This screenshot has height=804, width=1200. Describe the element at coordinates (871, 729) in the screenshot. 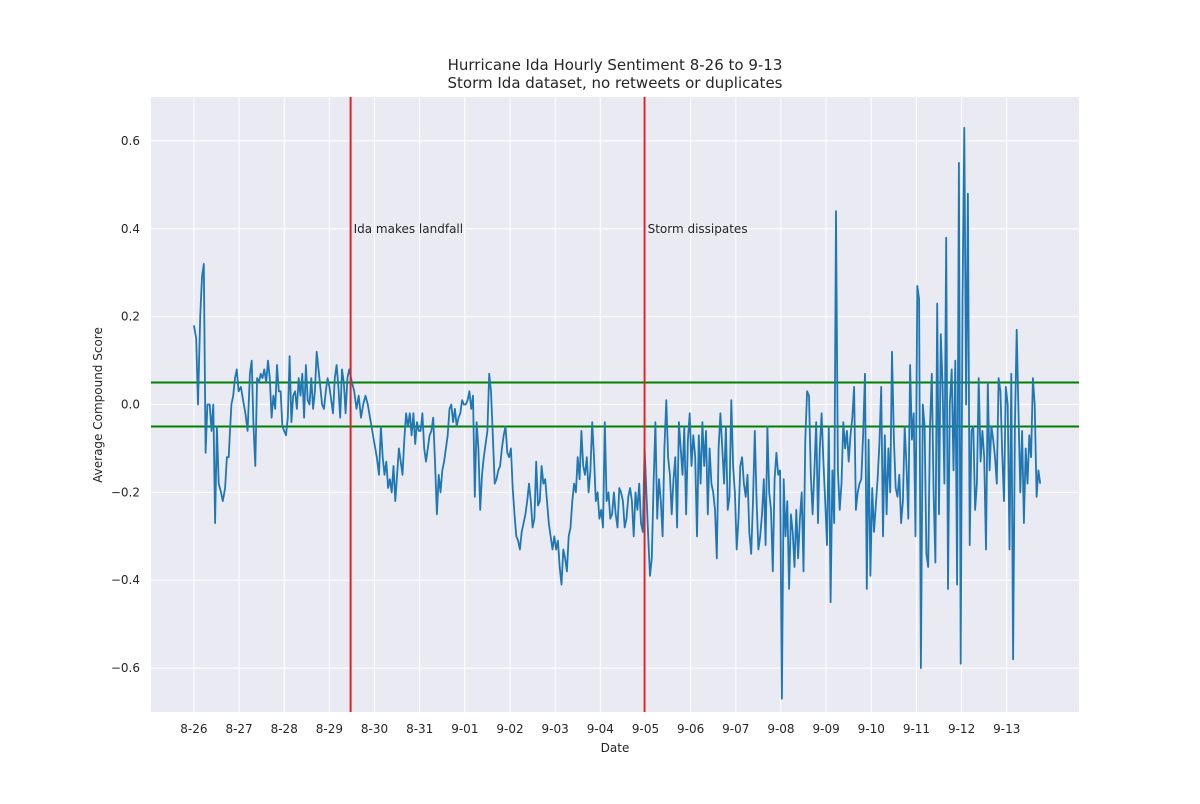

I see `x-tick-label: 9-10` at that location.